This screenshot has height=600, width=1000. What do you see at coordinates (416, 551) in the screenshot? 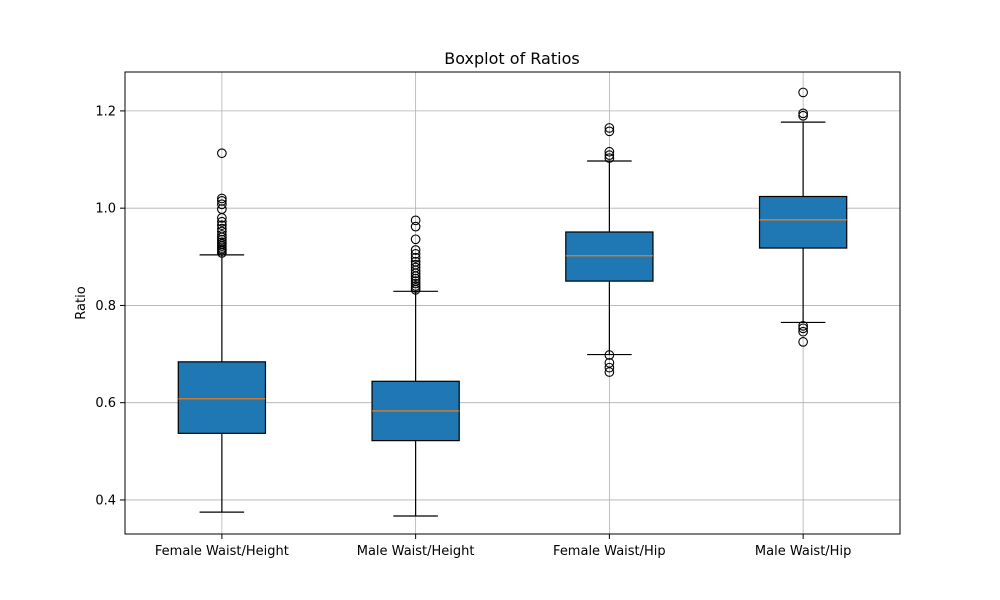
I see `x-tick-label: Male Waist/Height` at bounding box center [416, 551].